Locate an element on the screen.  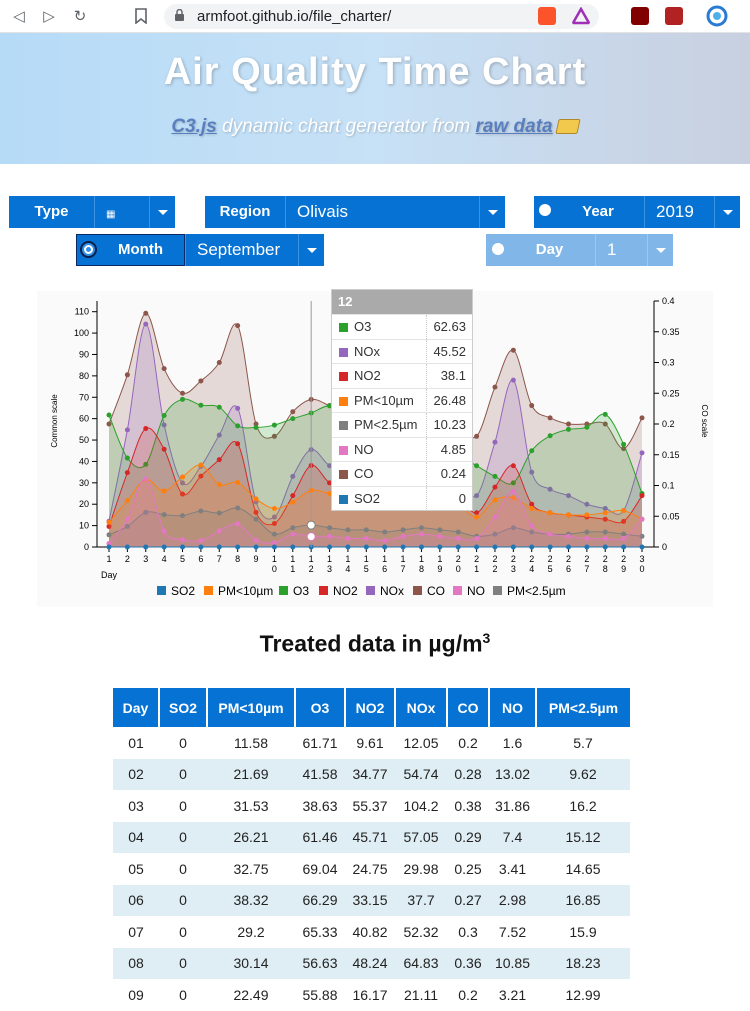
column-header: PM<2.5µm is located at coordinates (582, 707).